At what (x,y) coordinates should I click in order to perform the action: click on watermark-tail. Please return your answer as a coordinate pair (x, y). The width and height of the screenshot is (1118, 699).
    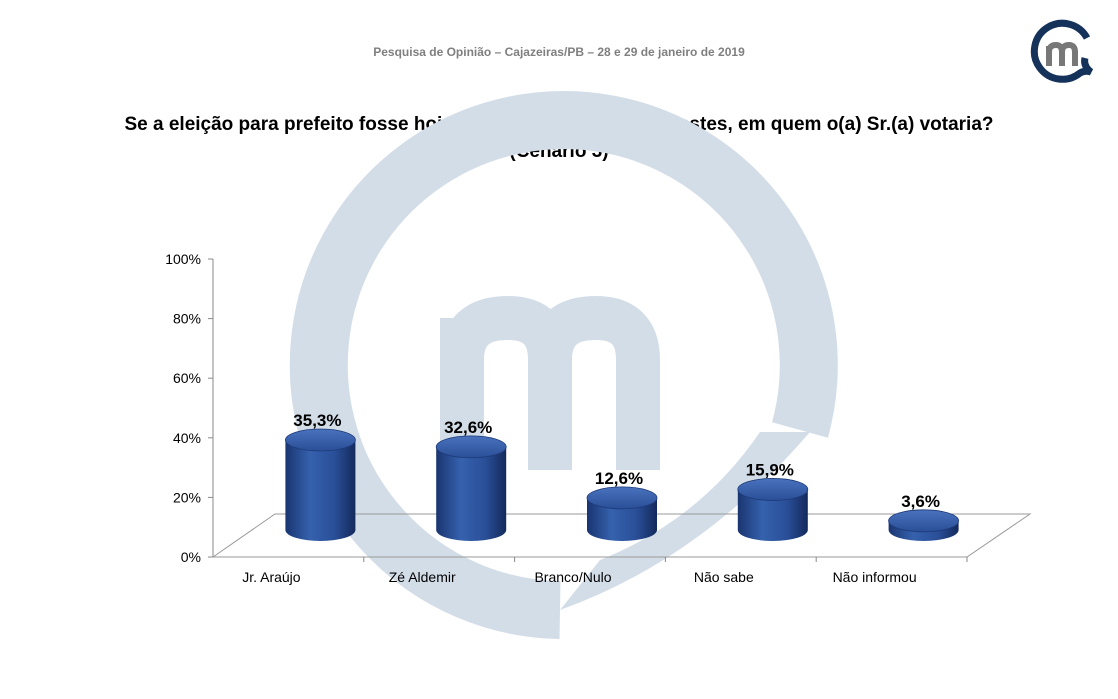
    Looking at the image, I should click on (685, 521).